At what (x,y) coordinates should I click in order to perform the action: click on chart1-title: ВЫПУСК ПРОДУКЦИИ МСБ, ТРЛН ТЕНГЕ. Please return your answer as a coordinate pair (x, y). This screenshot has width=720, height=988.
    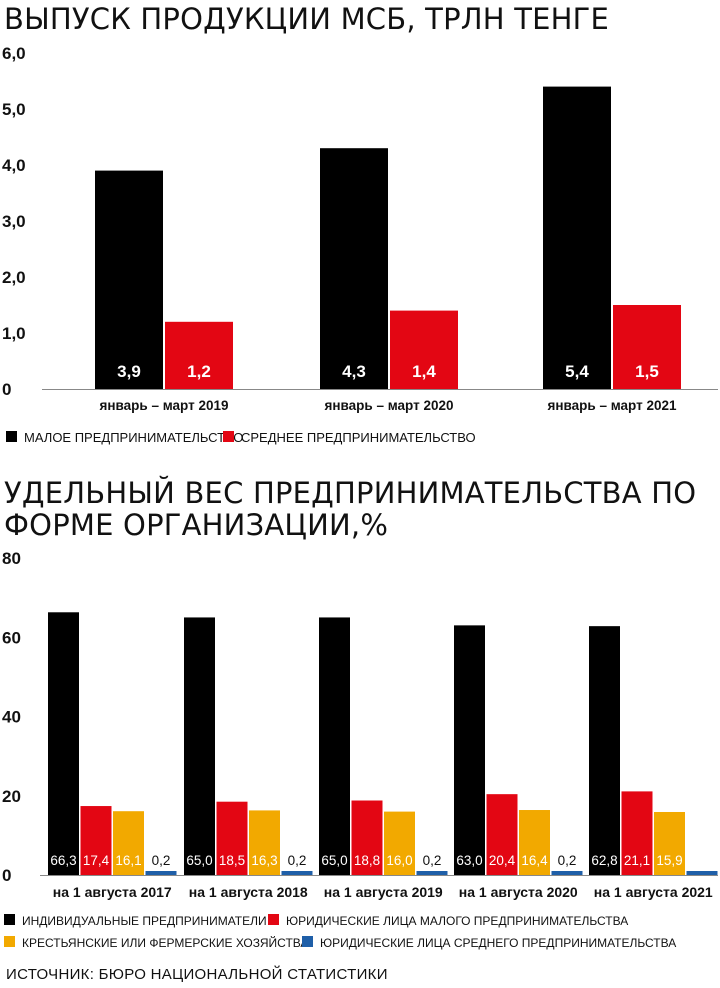
    Looking at the image, I should click on (307, 19).